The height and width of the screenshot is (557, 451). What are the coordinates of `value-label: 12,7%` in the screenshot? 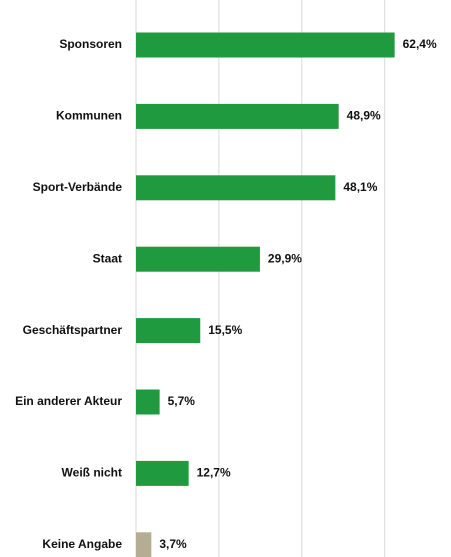 It's located at (214, 473).